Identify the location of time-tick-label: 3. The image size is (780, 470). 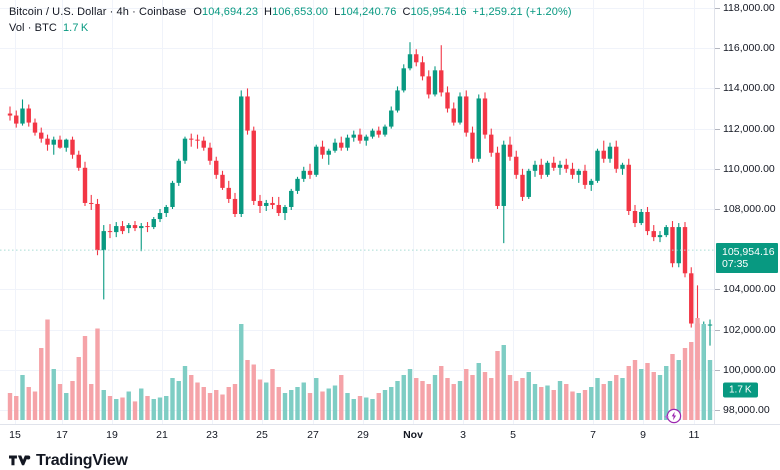
(463, 435).